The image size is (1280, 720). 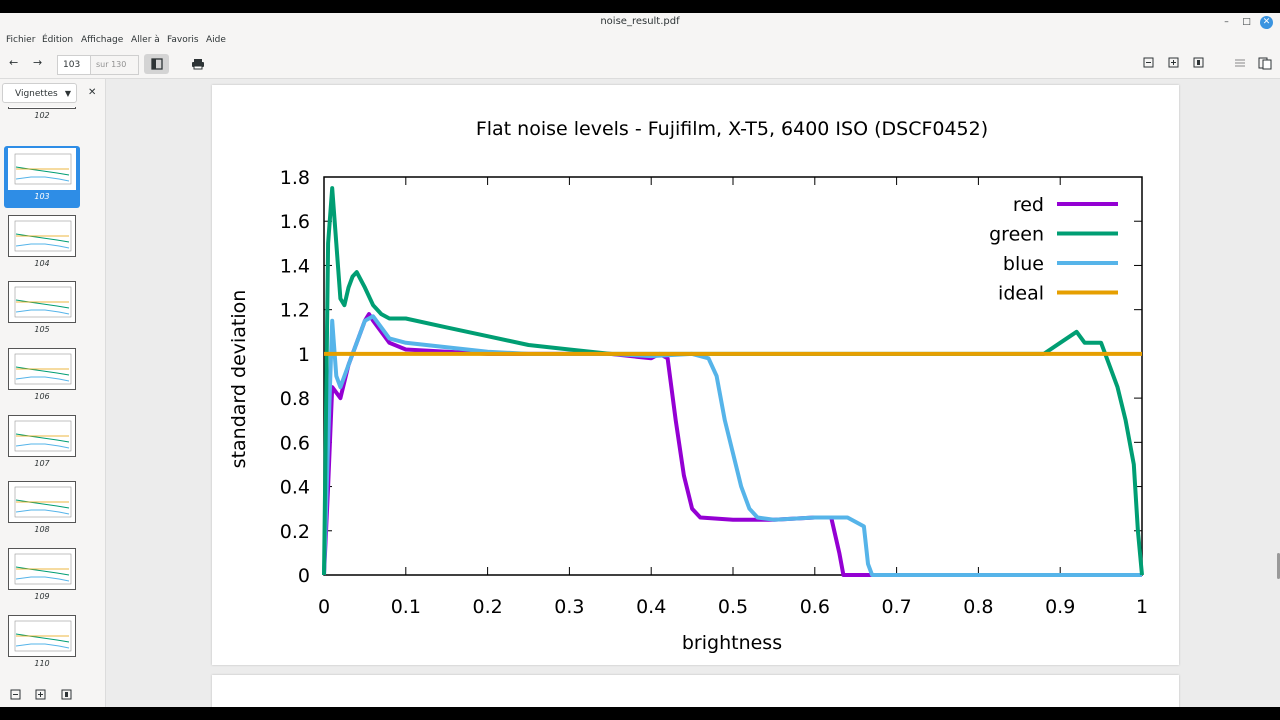 I want to click on y-tick-label: 1.4, so click(x=295, y=266).